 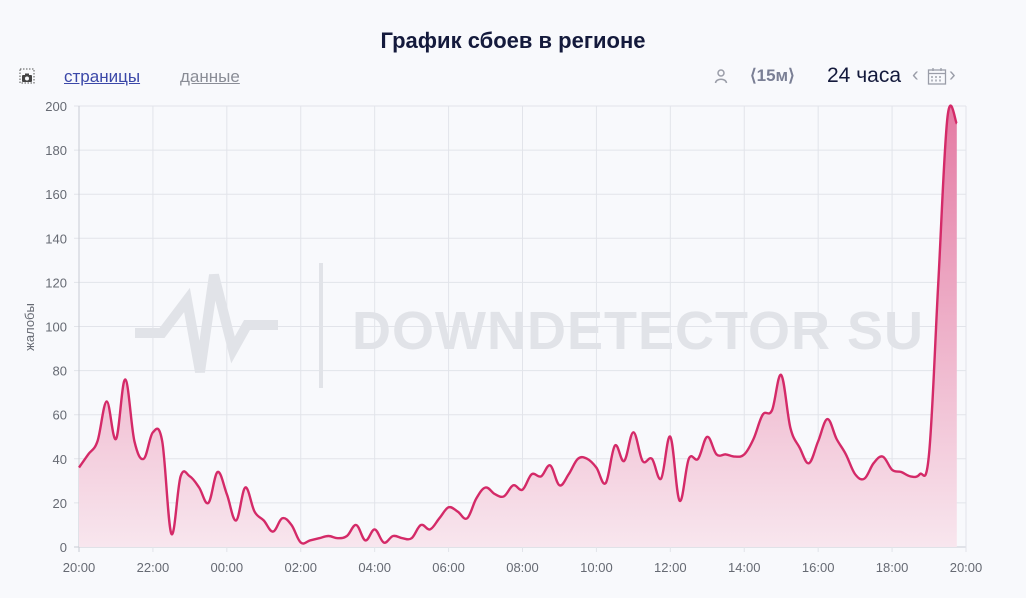 What do you see at coordinates (818, 567) in the screenshot?
I see `x-tick-label: 16:00` at bounding box center [818, 567].